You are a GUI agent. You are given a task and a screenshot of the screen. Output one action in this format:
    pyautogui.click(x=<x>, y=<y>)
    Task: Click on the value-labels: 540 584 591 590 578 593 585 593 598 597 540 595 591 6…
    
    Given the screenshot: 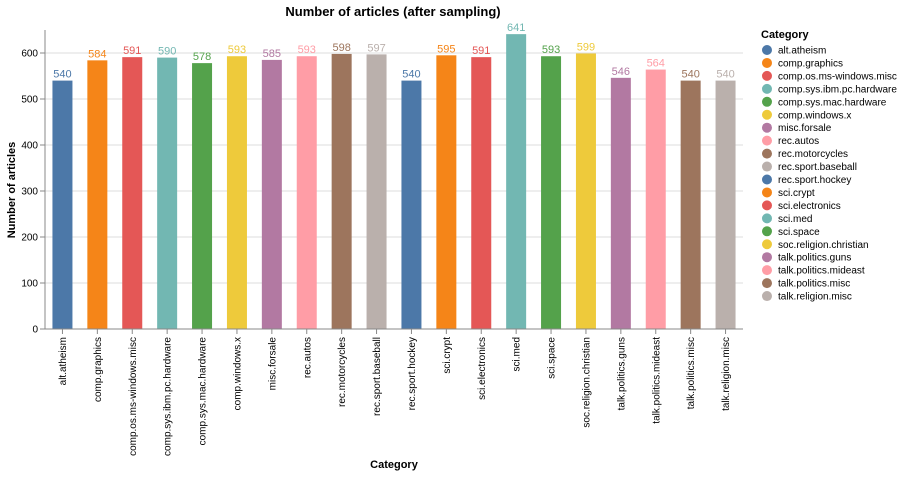 What is the action you would take?
    pyautogui.click(x=393, y=51)
    